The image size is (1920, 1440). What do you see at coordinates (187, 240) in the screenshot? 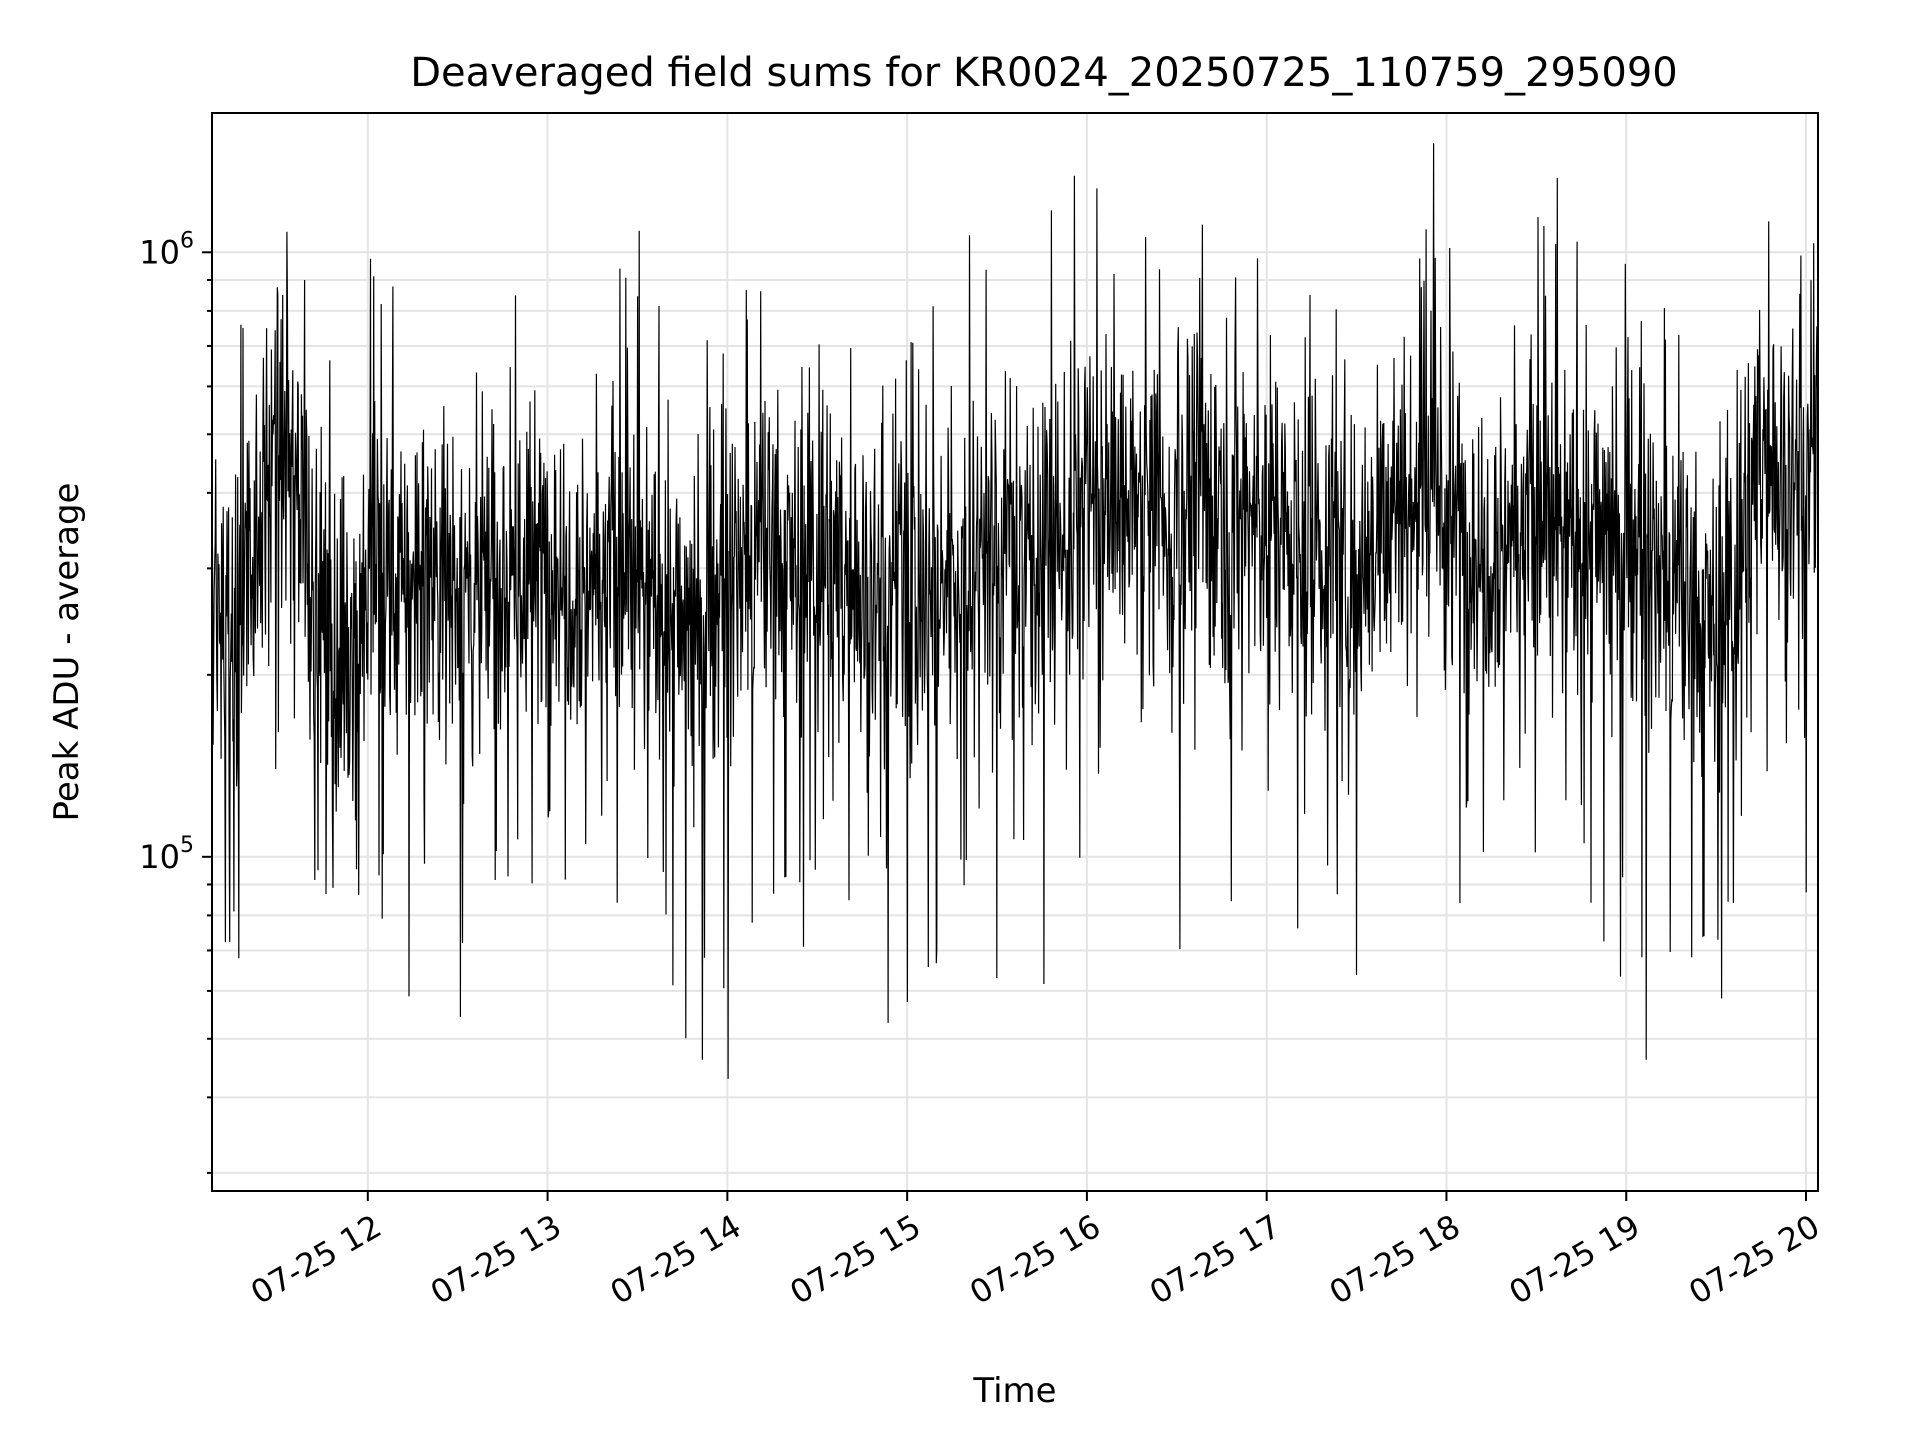
I see `y-tick-exponent: 6` at bounding box center [187, 240].